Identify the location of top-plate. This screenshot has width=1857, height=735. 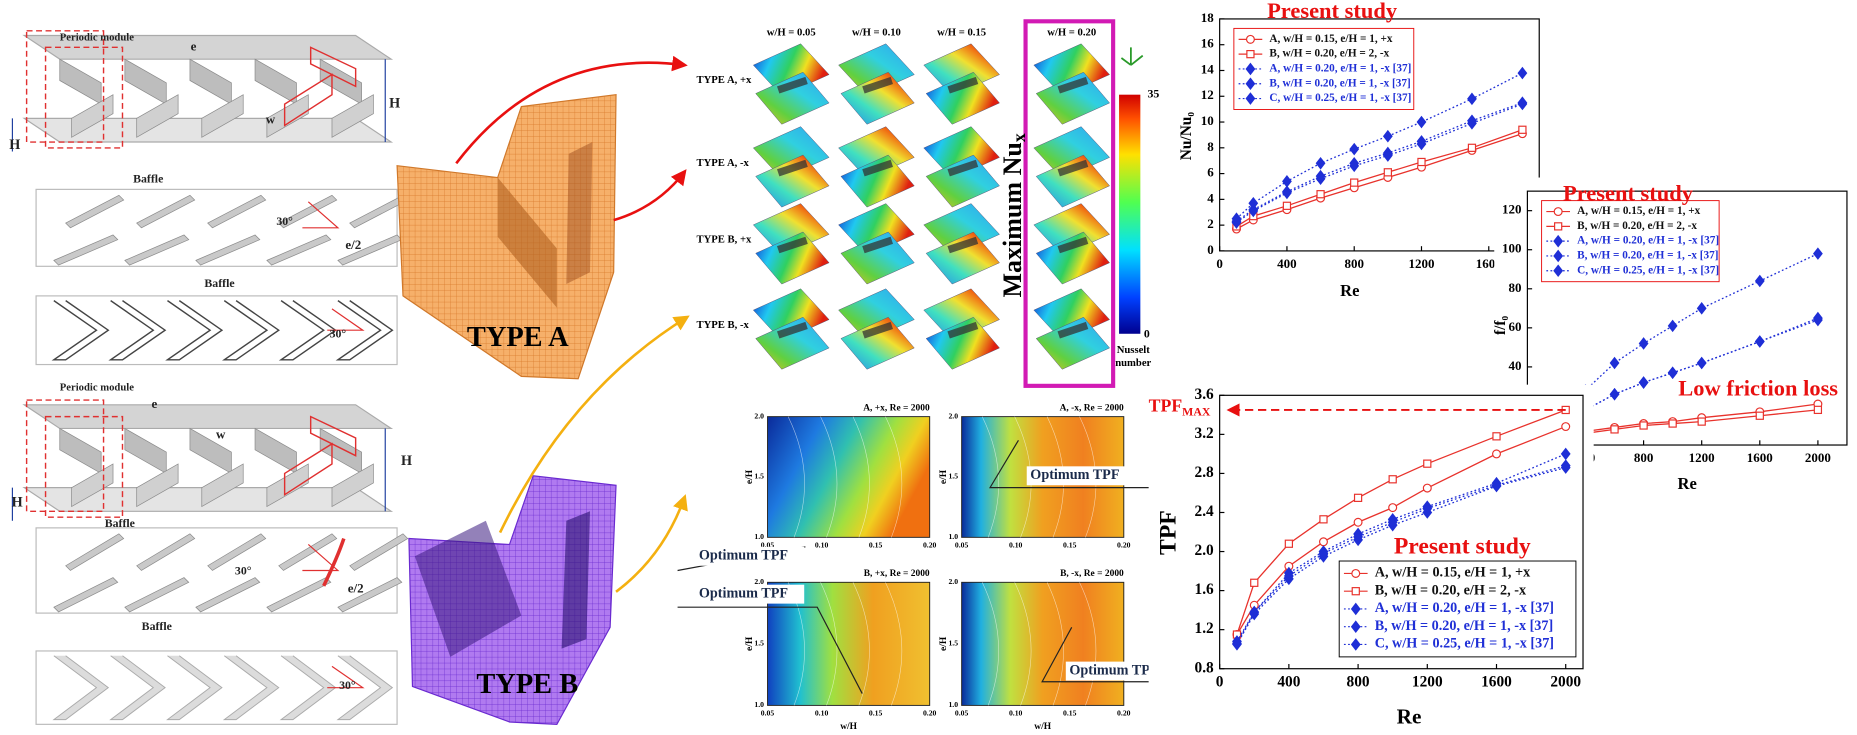
(208, 47).